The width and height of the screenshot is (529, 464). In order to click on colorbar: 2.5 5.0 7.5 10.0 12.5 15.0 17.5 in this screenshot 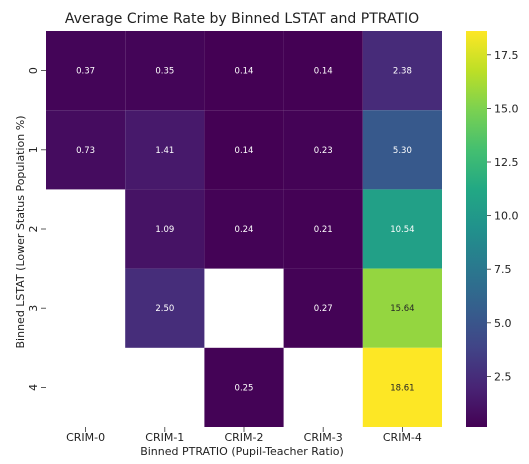, I will do `click(492, 229)`.